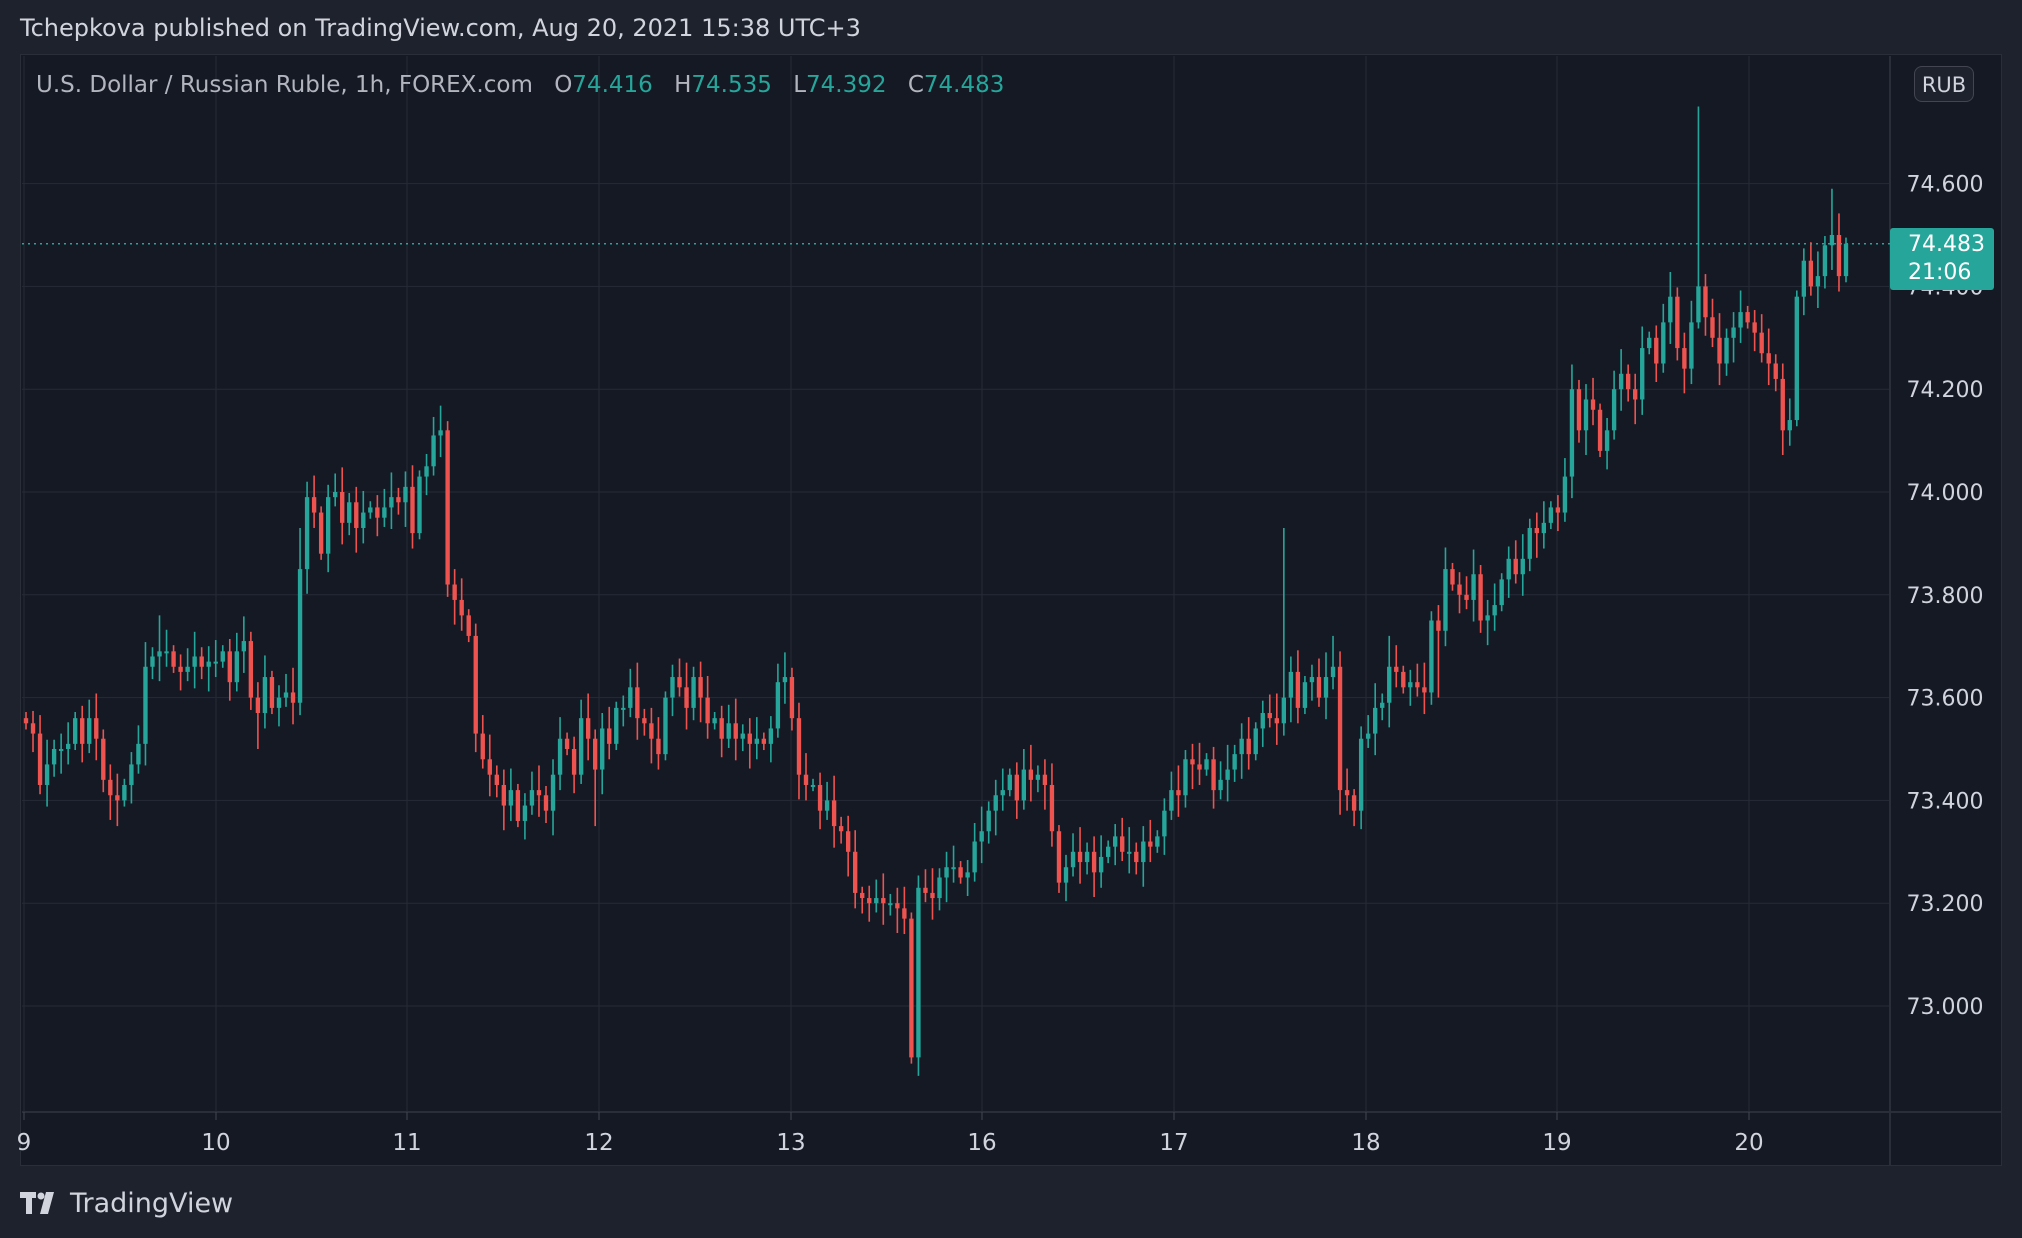 Image resolution: width=2022 pixels, height=1238 pixels. I want to click on y-tick-label: 73.000, so click(1945, 1007).